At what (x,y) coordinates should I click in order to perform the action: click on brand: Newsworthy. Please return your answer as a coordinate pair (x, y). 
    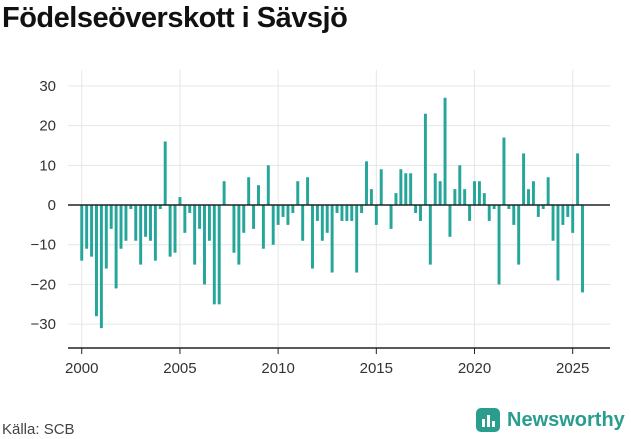
    Looking at the image, I should click on (550, 420).